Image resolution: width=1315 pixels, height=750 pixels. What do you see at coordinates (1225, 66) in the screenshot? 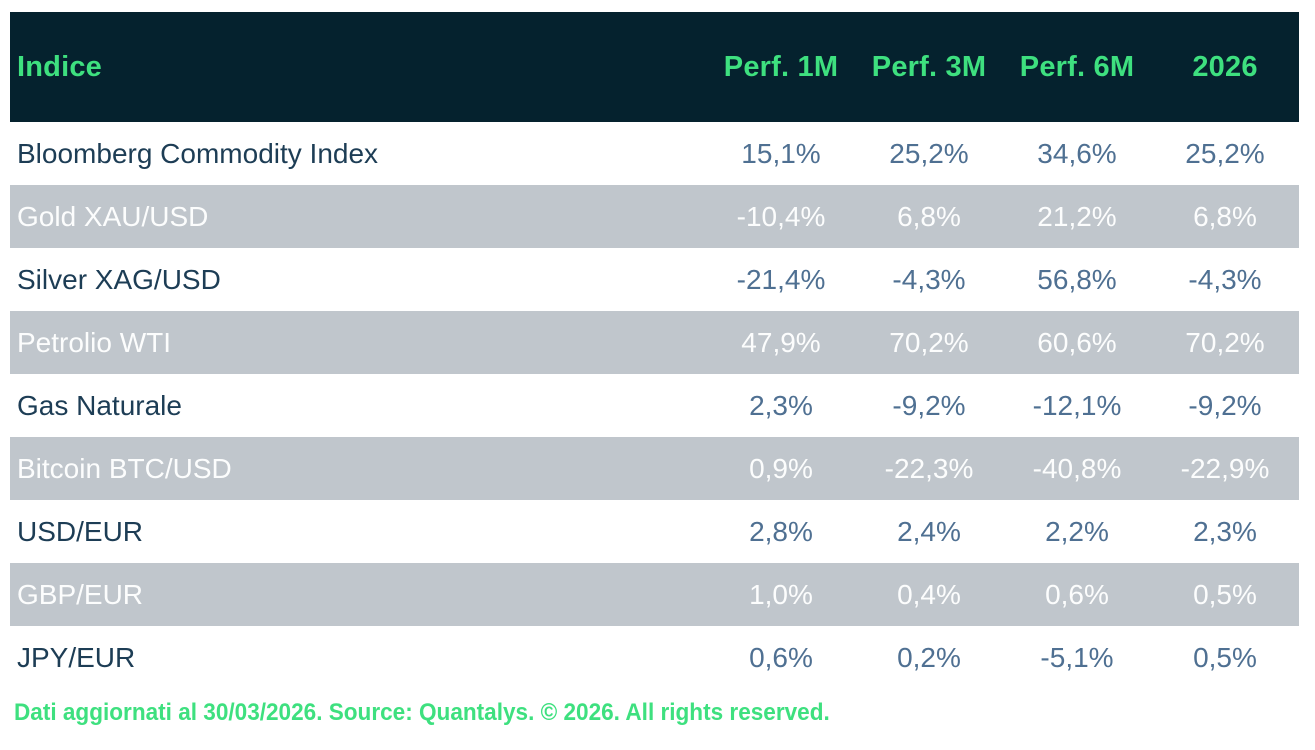
I see `column-header-2026: 2026` at bounding box center [1225, 66].